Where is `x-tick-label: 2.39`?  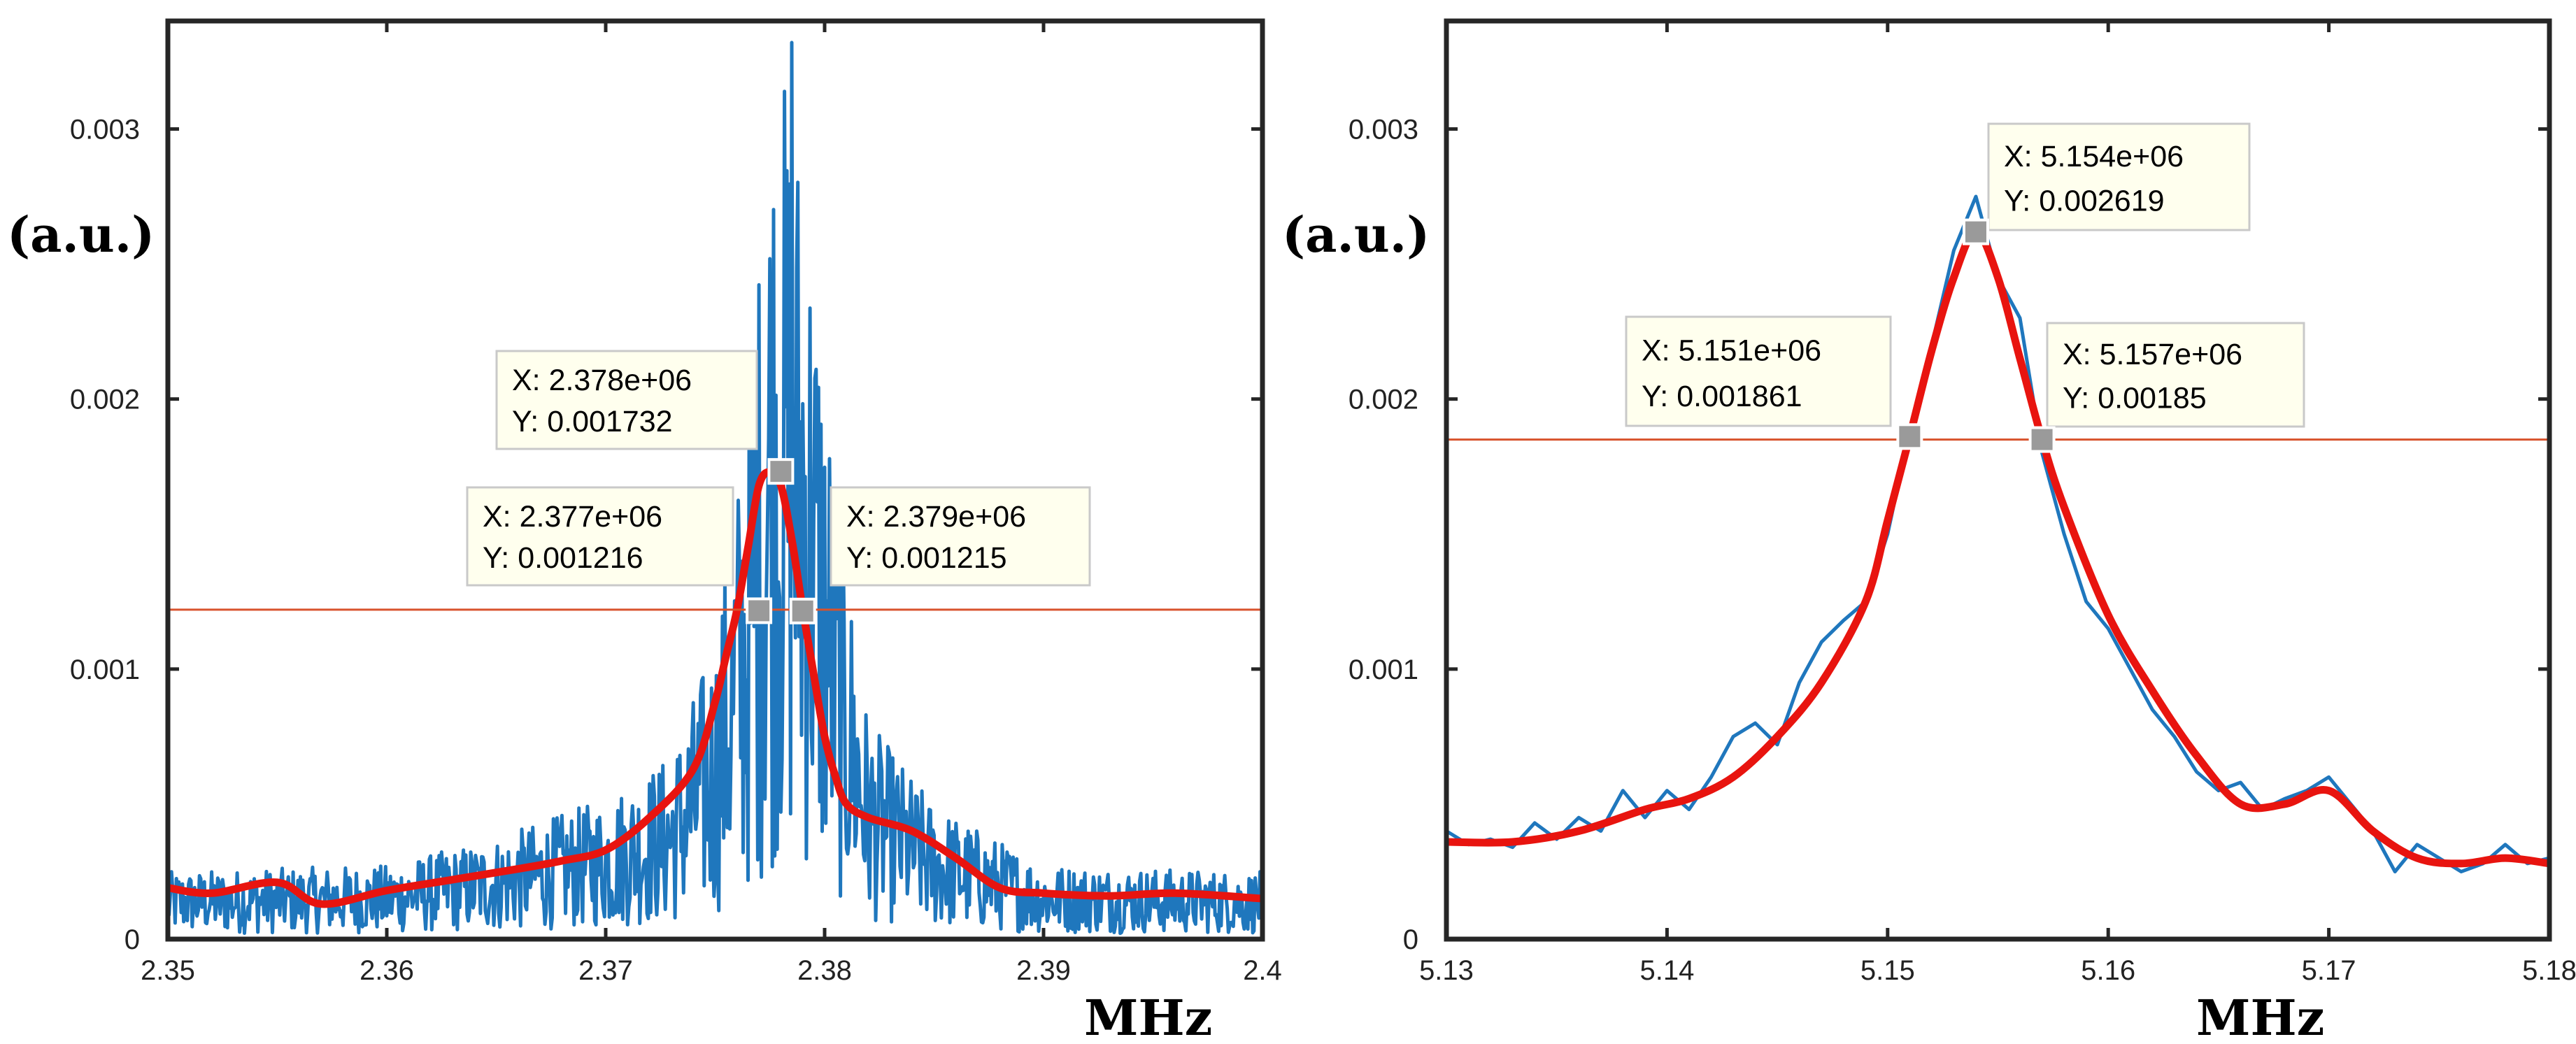 x-tick-label: 2.39 is located at coordinates (1043, 970).